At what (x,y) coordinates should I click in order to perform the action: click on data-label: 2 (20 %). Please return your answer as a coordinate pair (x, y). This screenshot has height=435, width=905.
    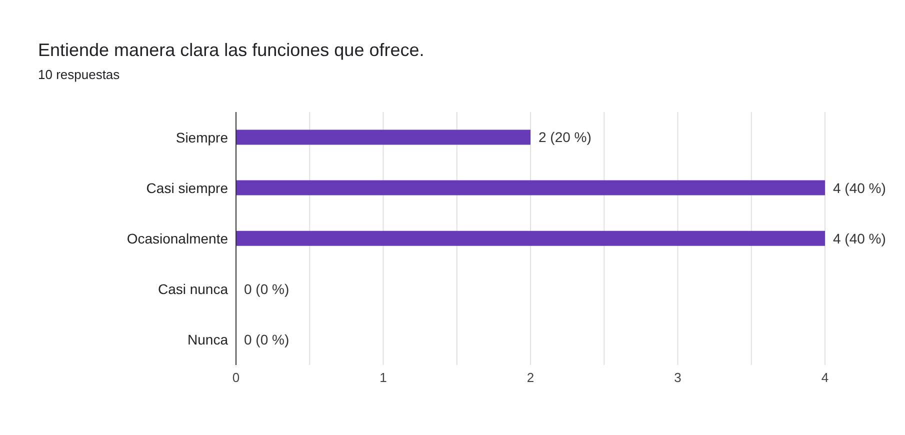
    Looking at the image, I should click on (565, 137).